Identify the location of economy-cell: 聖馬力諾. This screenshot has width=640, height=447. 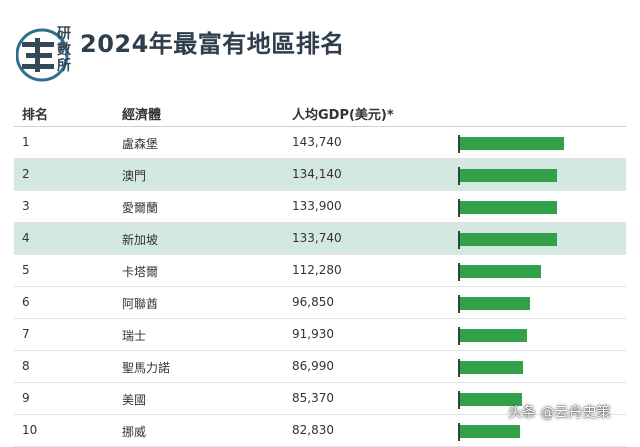
(146, 368).